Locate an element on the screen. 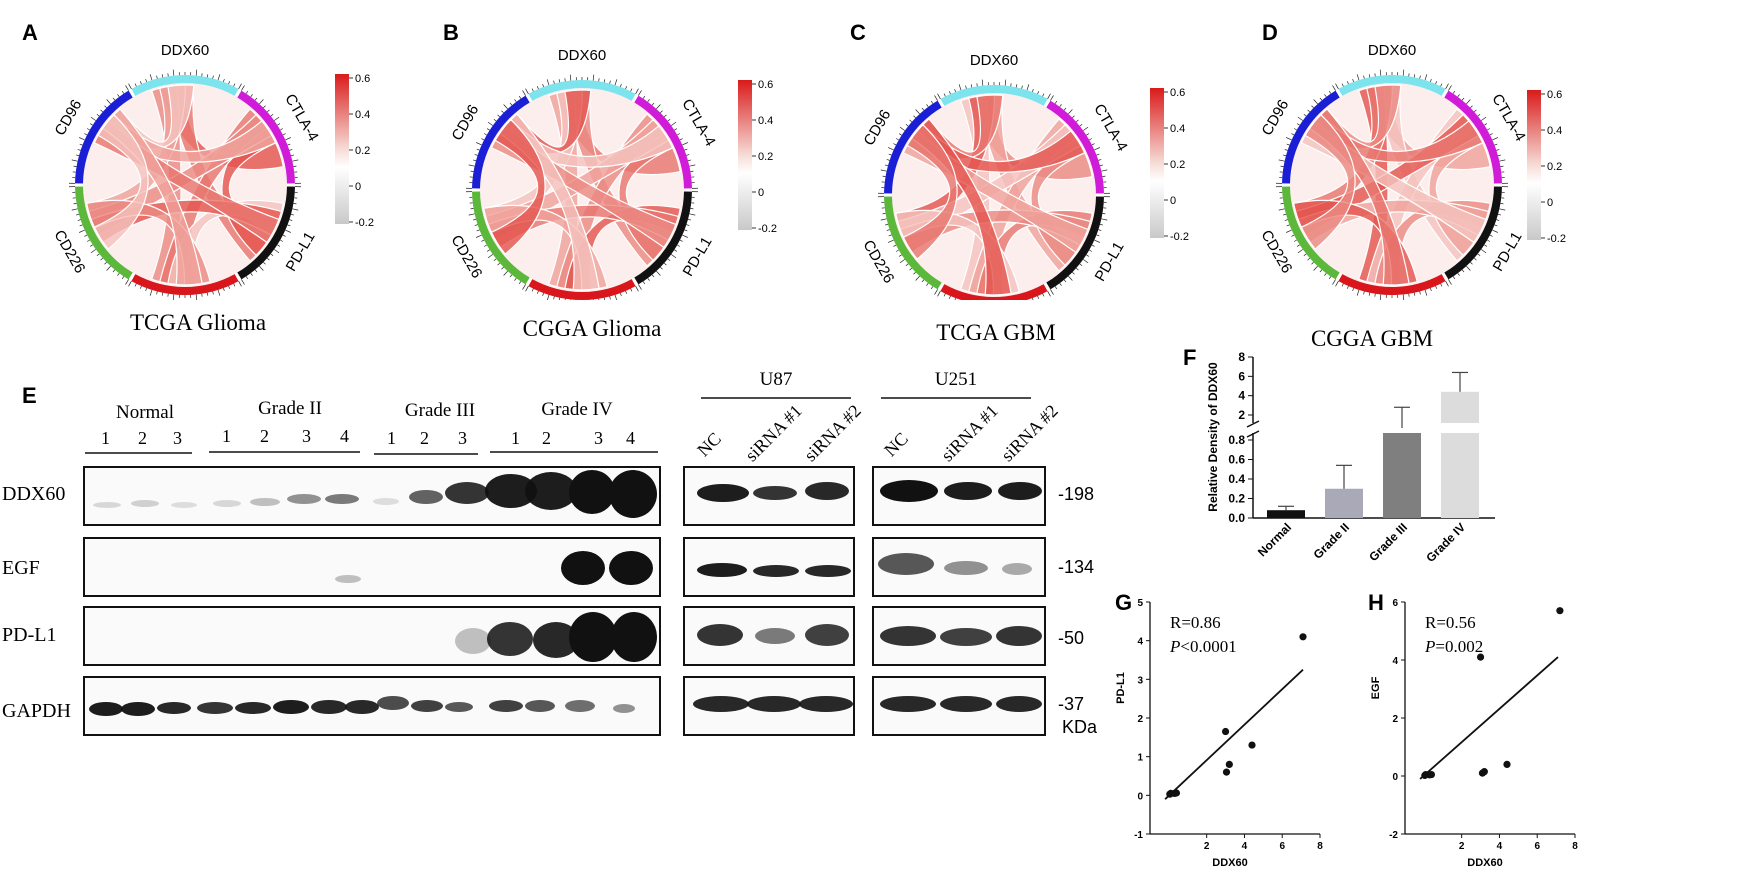 The width and height of the screenshot is (1739, 884). scatter-xlabel: DDX60 is located at coordinates (1229, 863).